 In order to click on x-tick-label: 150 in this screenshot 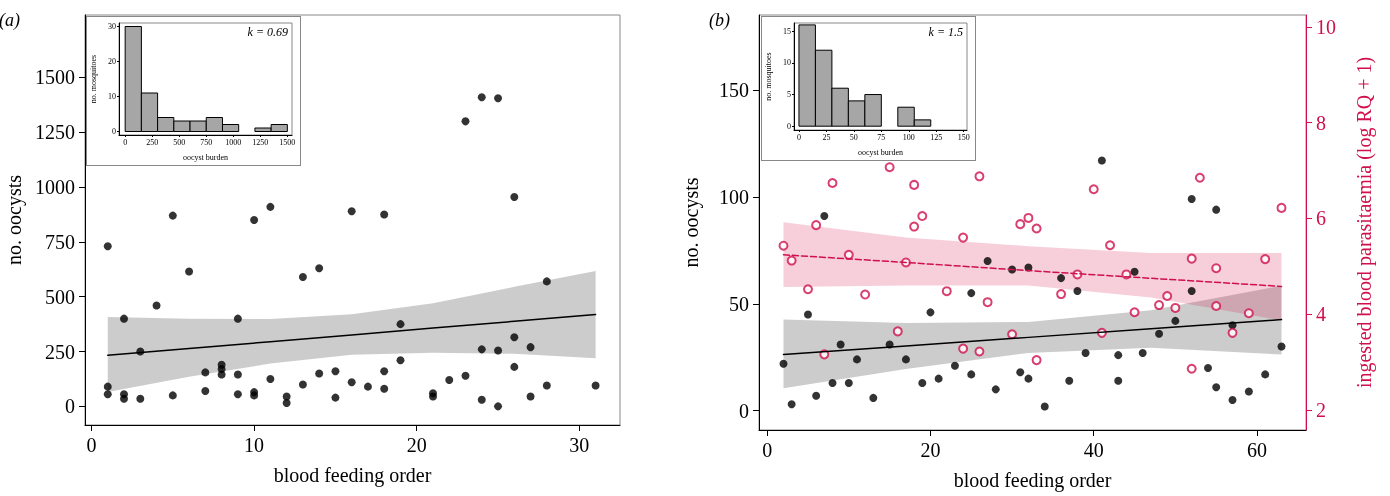, I will do `click(963, 137)`.